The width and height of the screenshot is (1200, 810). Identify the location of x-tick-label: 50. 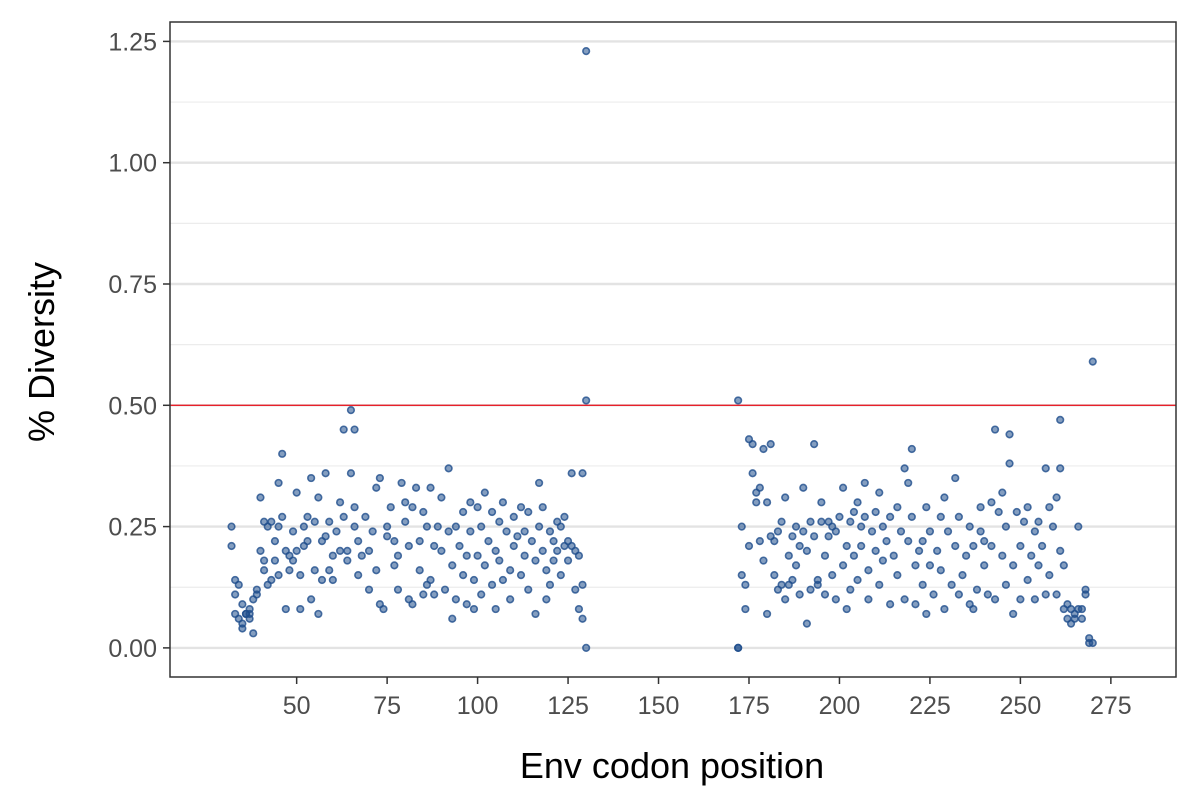
(297, 706).